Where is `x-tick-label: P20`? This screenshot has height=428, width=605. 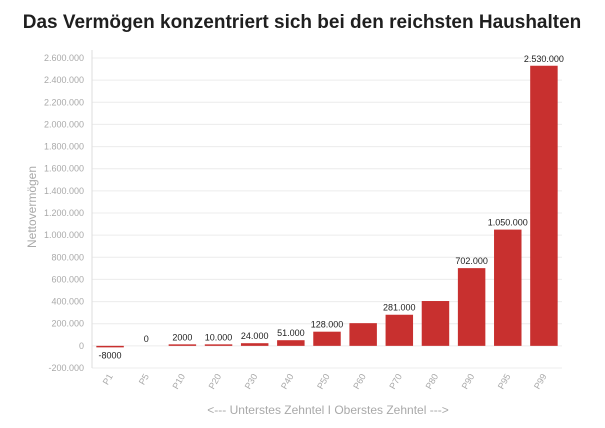
x-tick-label: P20 is located at coordinates (215, 381).